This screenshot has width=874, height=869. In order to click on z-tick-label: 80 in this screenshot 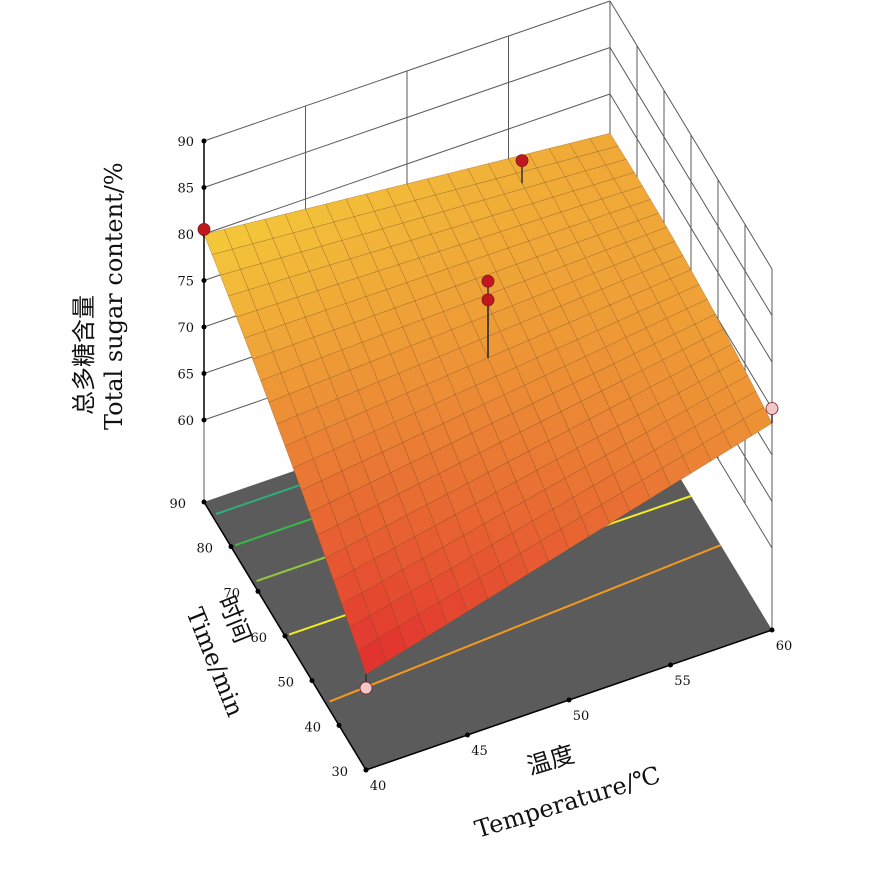, I will do `click(185, 235)`.